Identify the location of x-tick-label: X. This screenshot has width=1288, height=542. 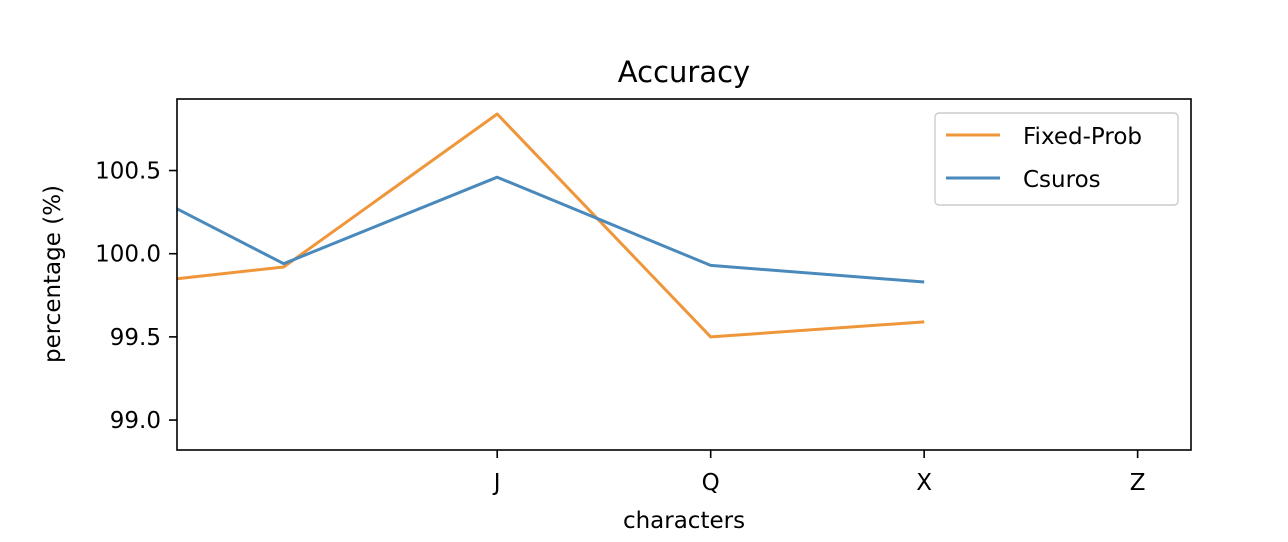
(924, 483).